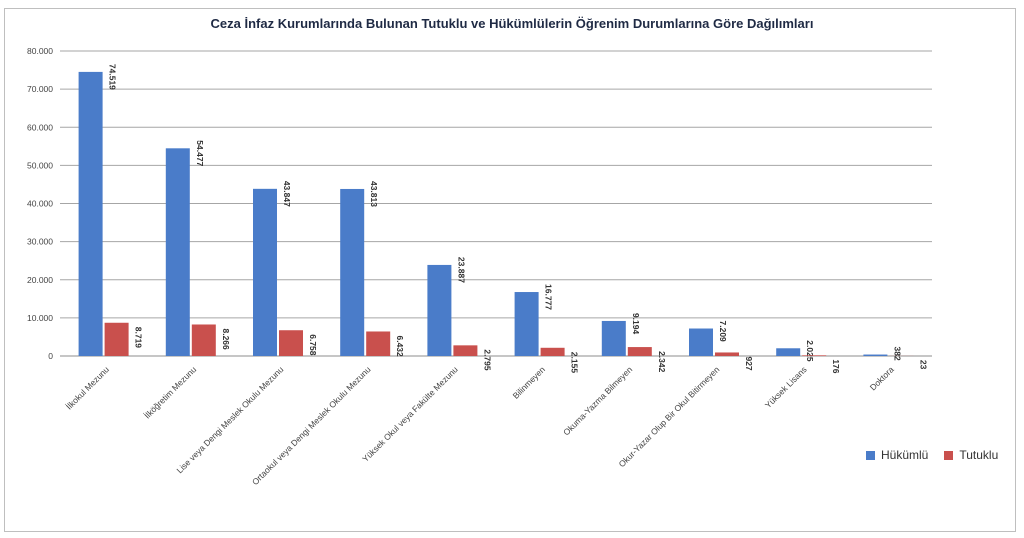  Describe the element at coordinates (662, 362) in the screenshot. I see `data-label: 2.342` at that location.